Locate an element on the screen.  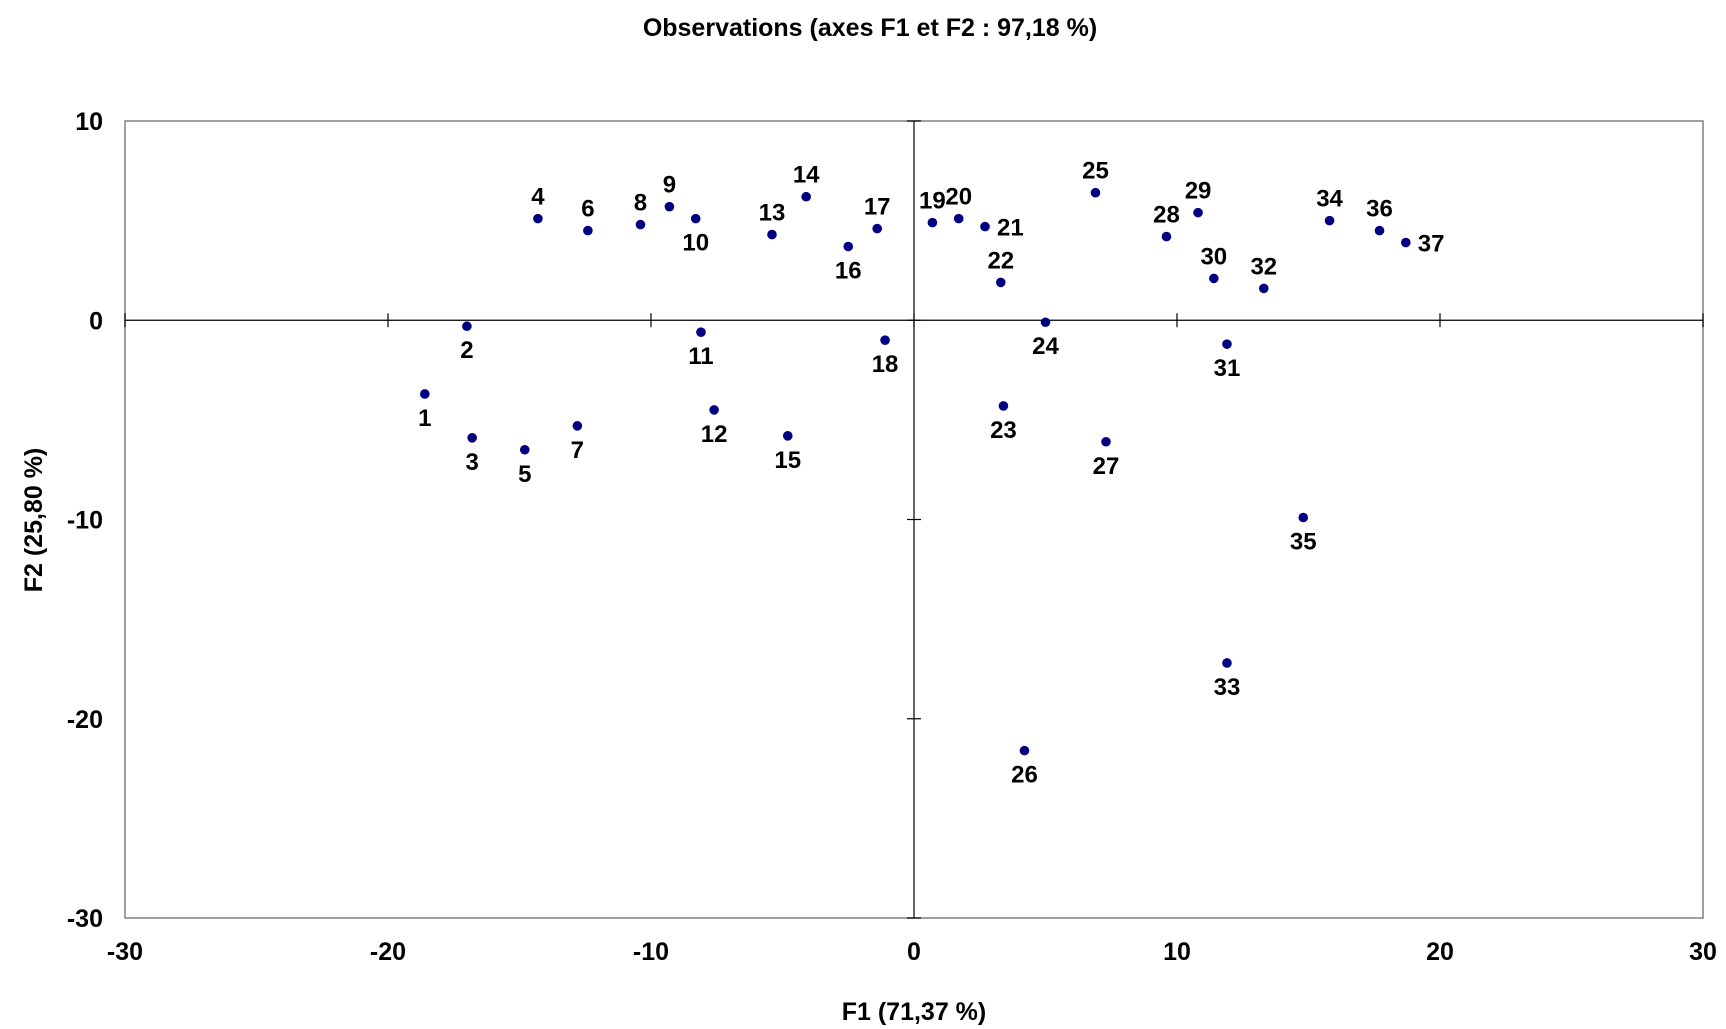
point-label-13: 13 is located at coordinates (772, 213).